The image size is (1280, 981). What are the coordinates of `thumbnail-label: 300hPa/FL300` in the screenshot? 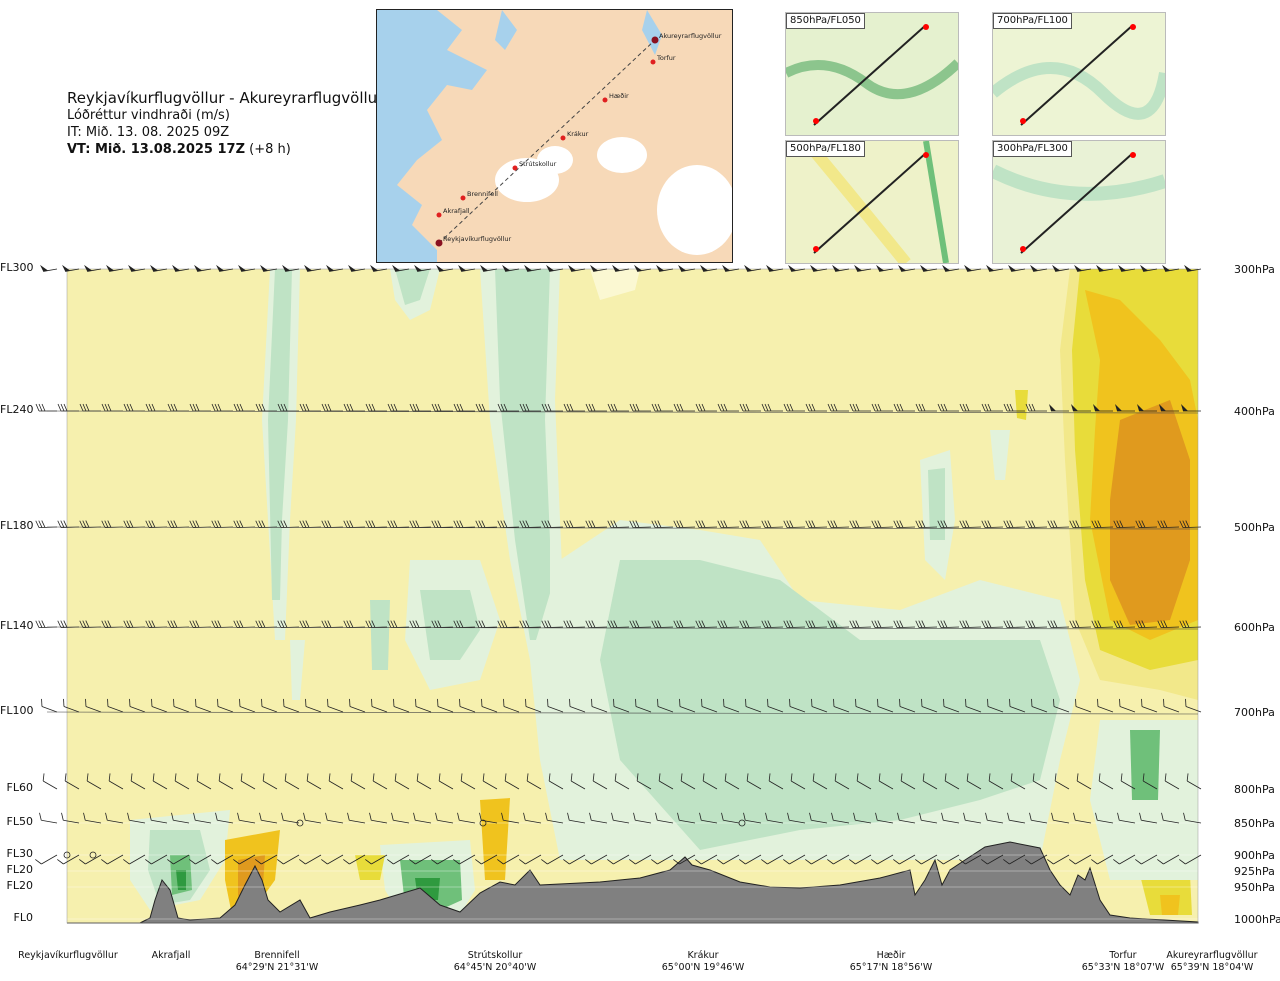 It's located at (1032, 149).